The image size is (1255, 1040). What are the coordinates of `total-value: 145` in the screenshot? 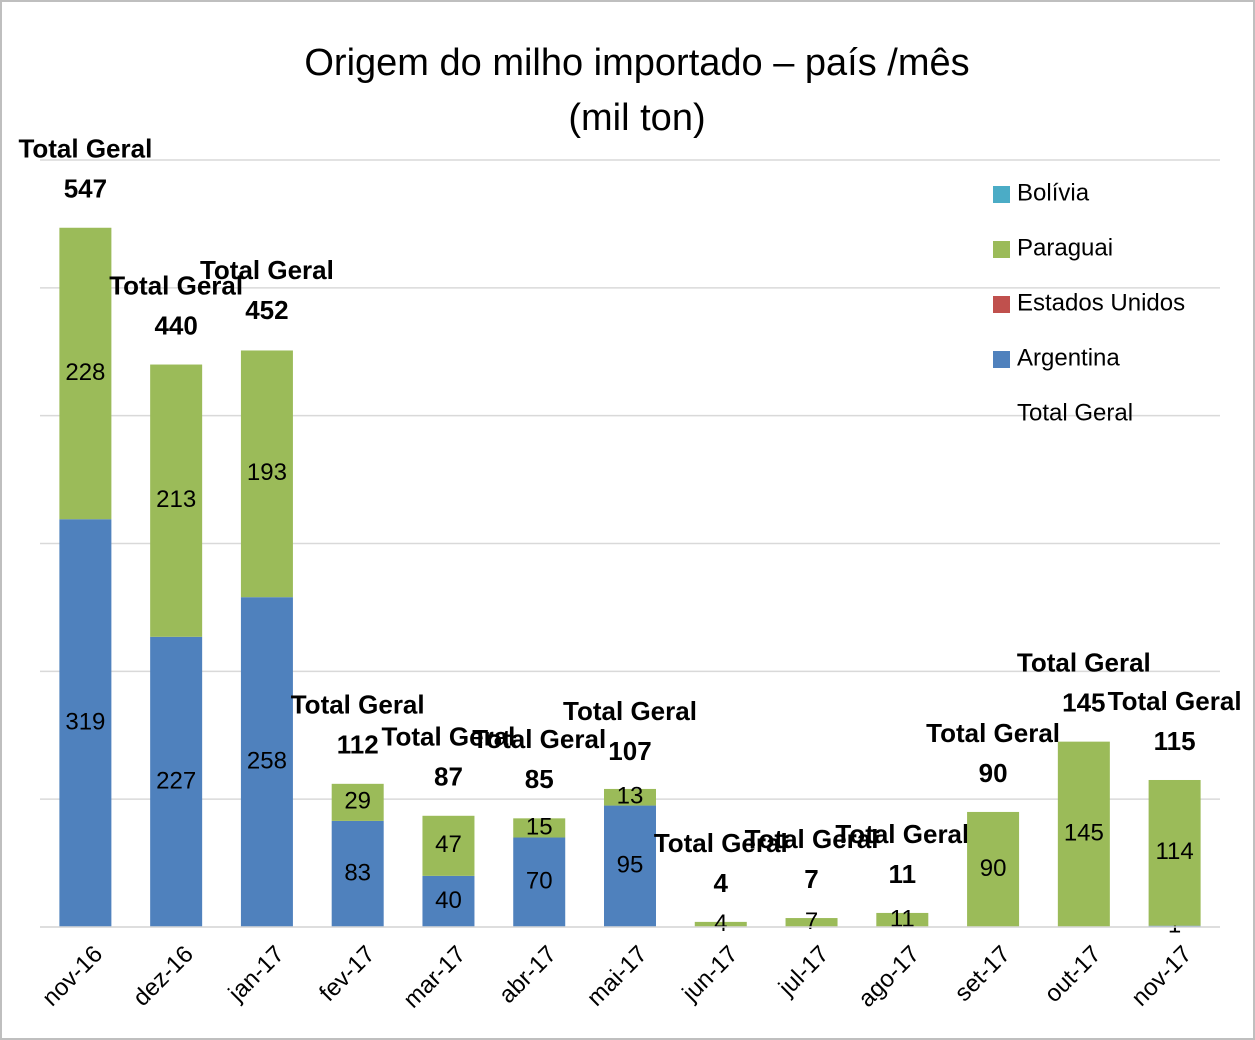 It's located at (1083, 703).